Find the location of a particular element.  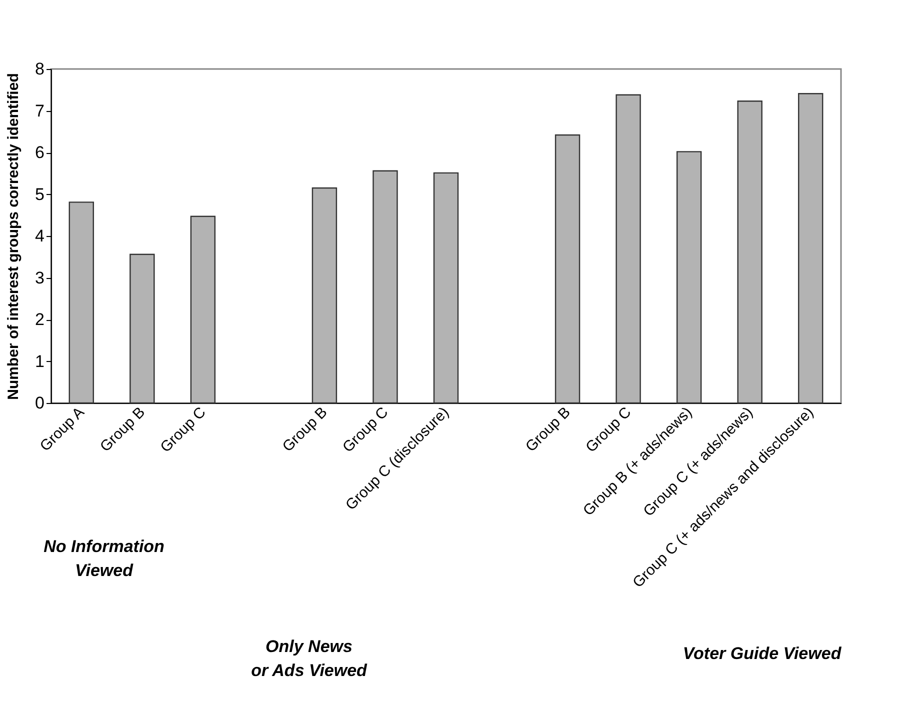

y-tick-label: 3 is located at coordinates (39, 278).